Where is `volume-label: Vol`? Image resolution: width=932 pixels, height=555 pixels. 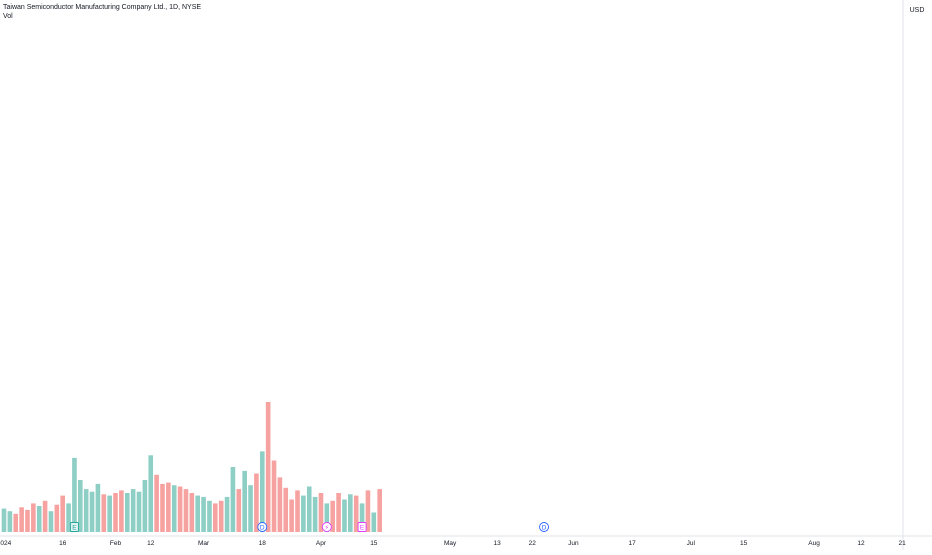
volume-label: Vol is located at coordinates (8, 16).